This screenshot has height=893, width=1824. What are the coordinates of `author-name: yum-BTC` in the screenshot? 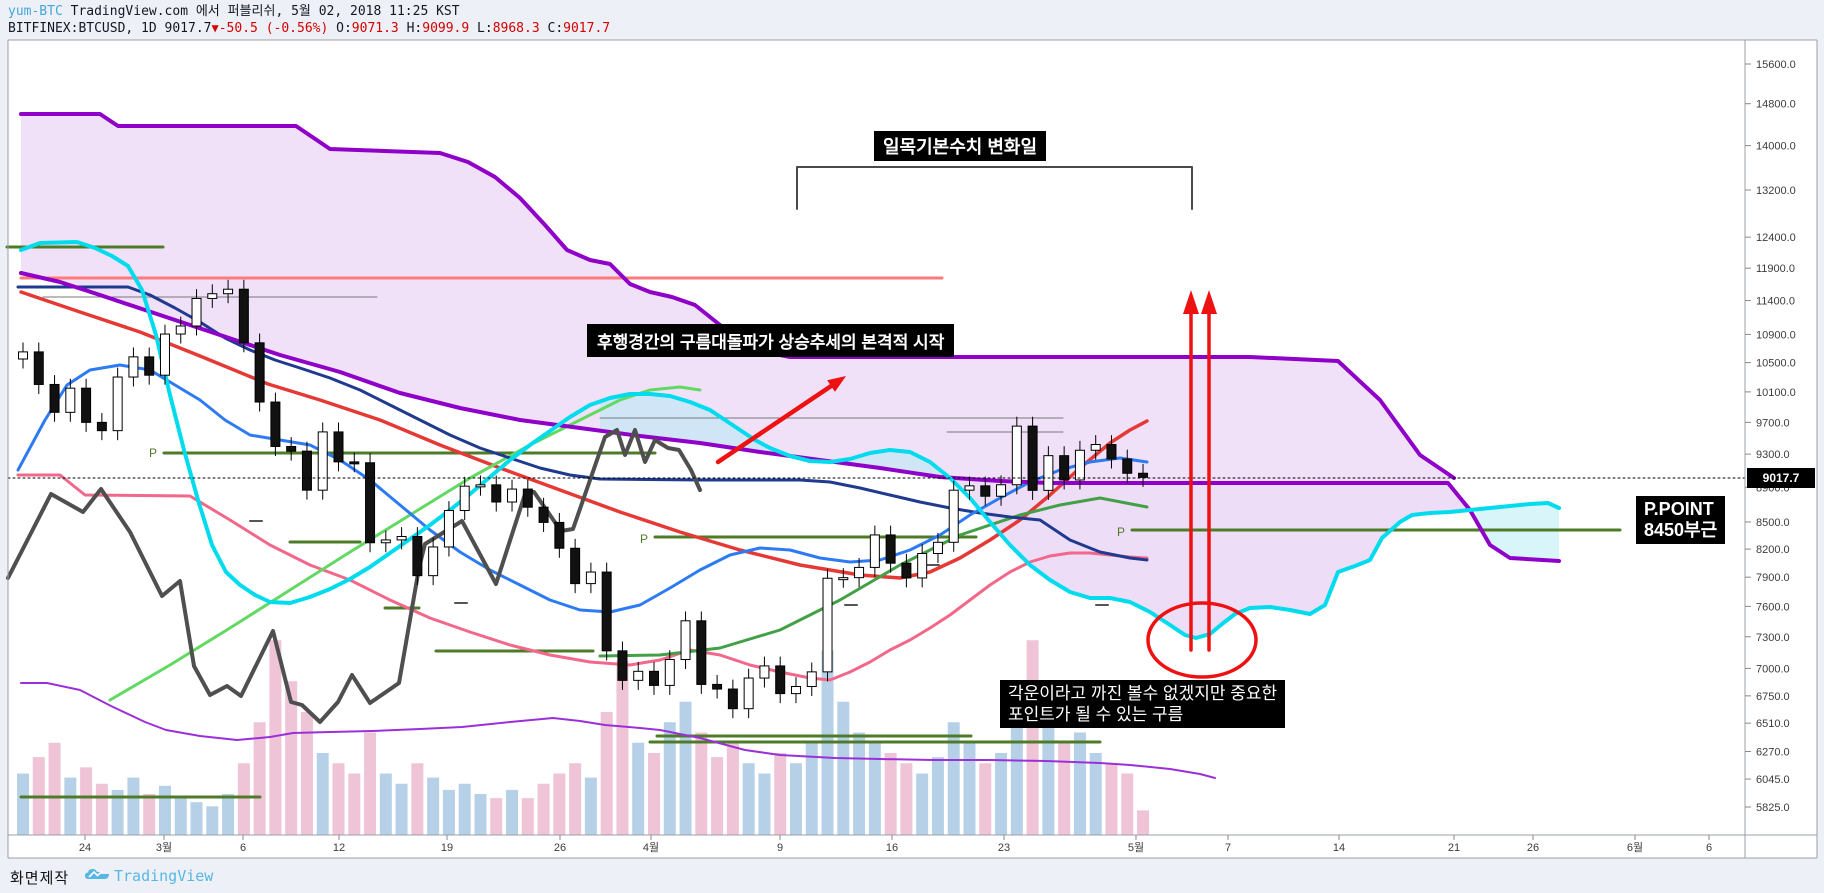 It's located at (35, 11).